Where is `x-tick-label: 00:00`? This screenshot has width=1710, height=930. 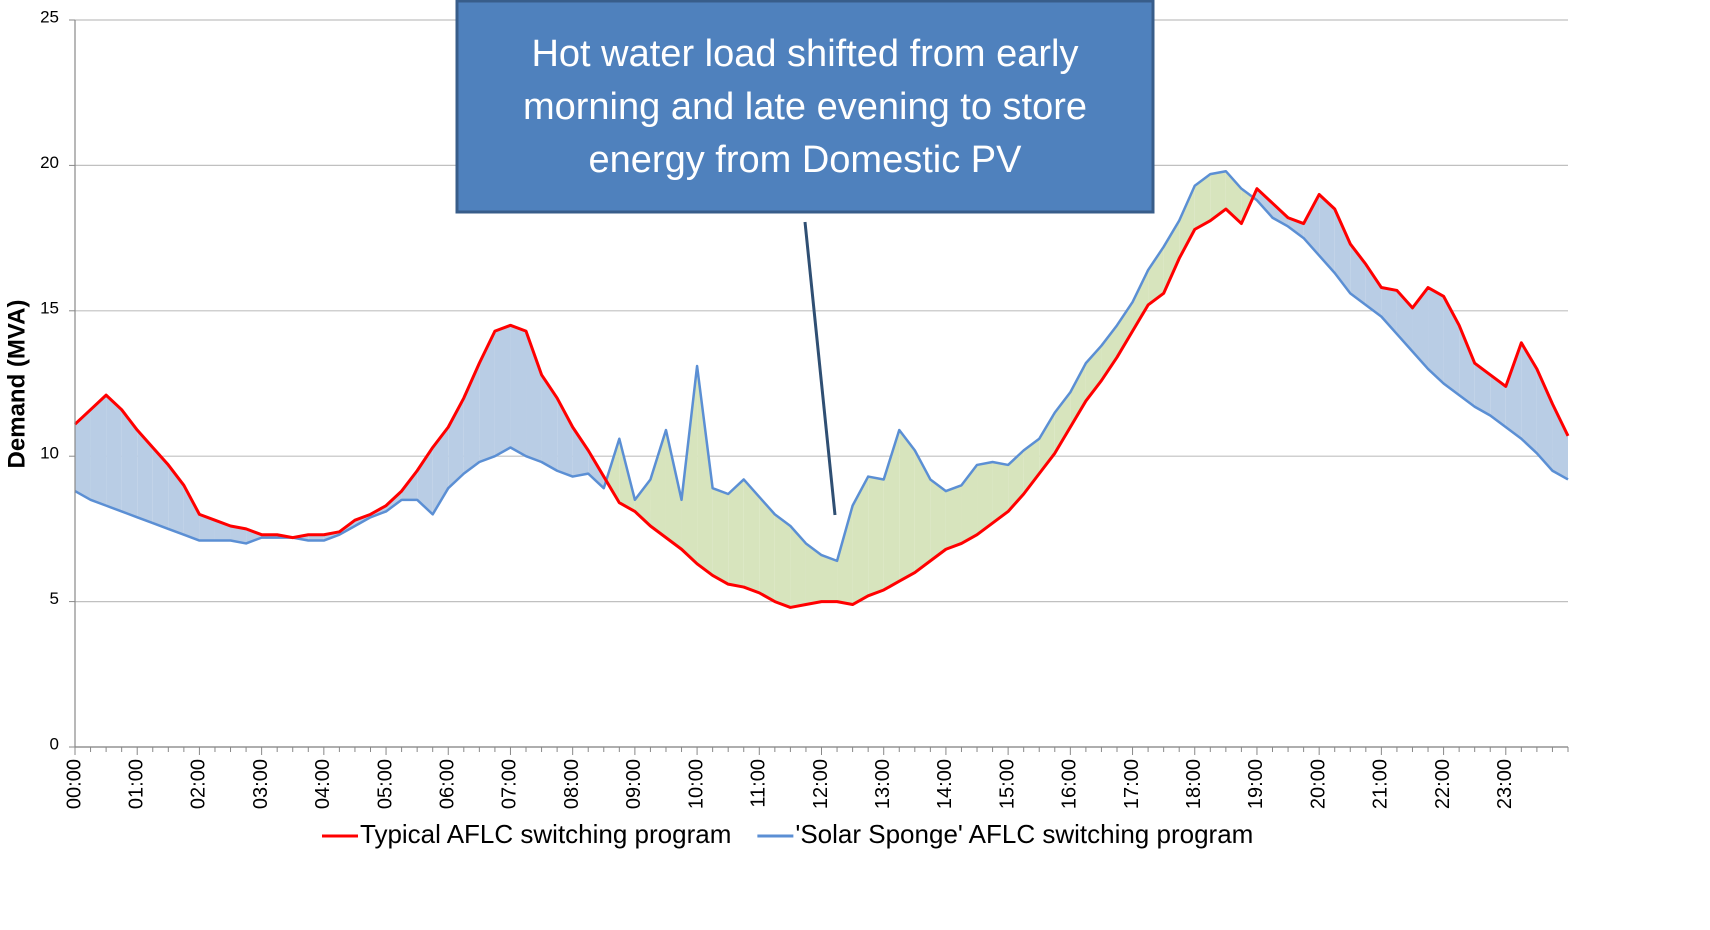 x-tick-label: 00:00 is located at coordinates (74, 784).